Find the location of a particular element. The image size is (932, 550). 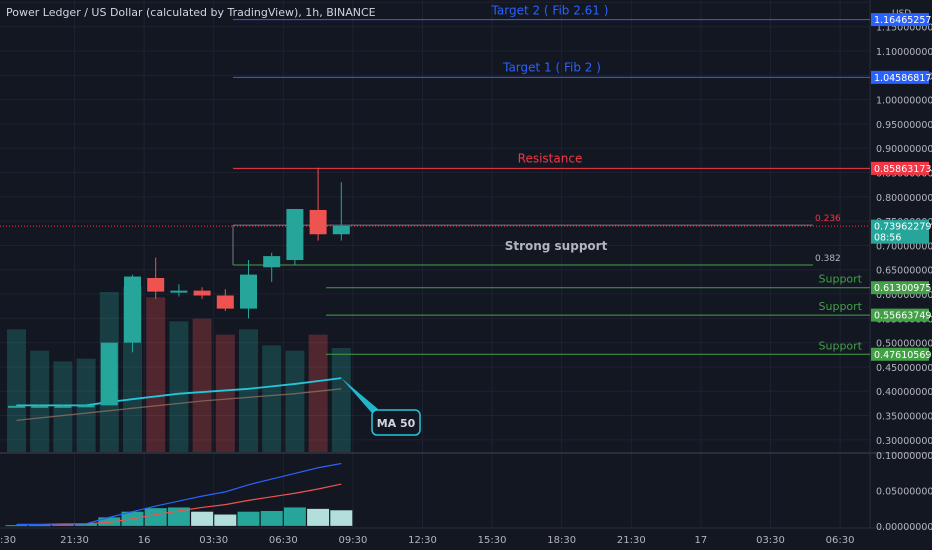

price-tick-12: 0.60000000 is located at coordinates (904, 295).